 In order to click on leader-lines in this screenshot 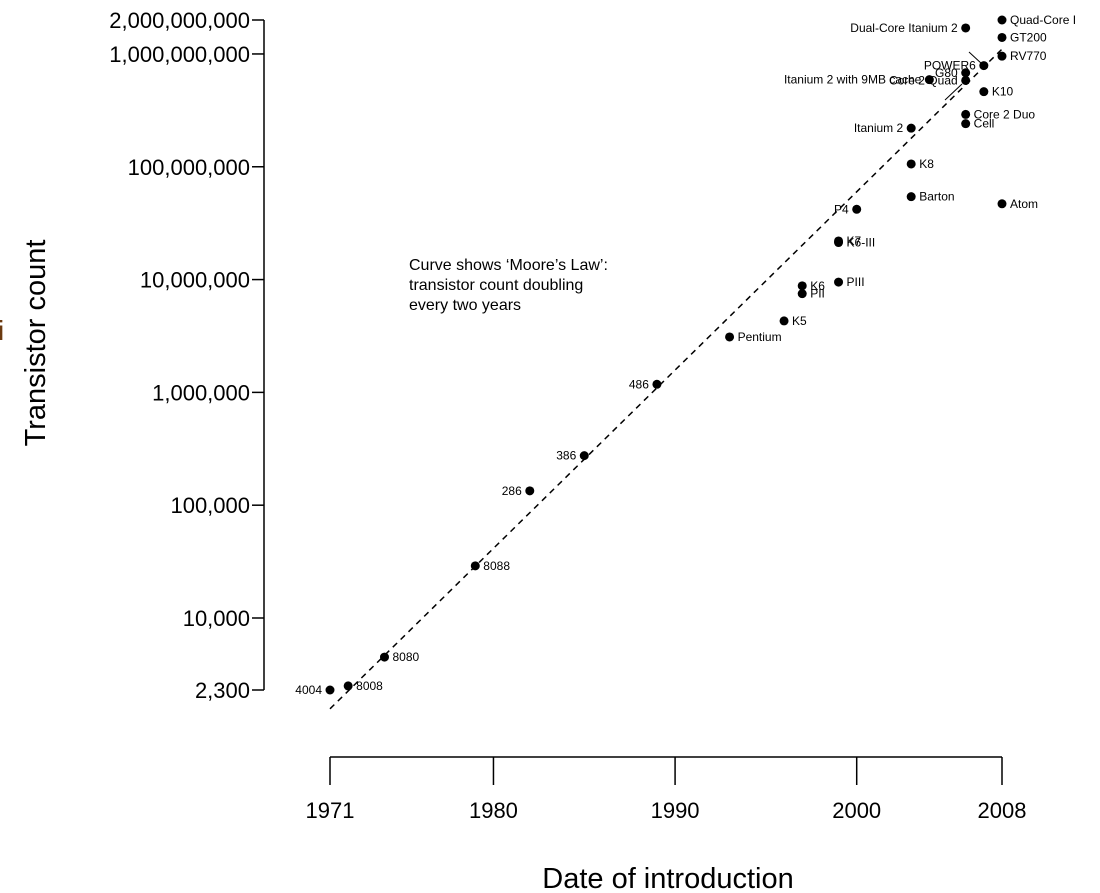, I will do `click(963, 76)`.